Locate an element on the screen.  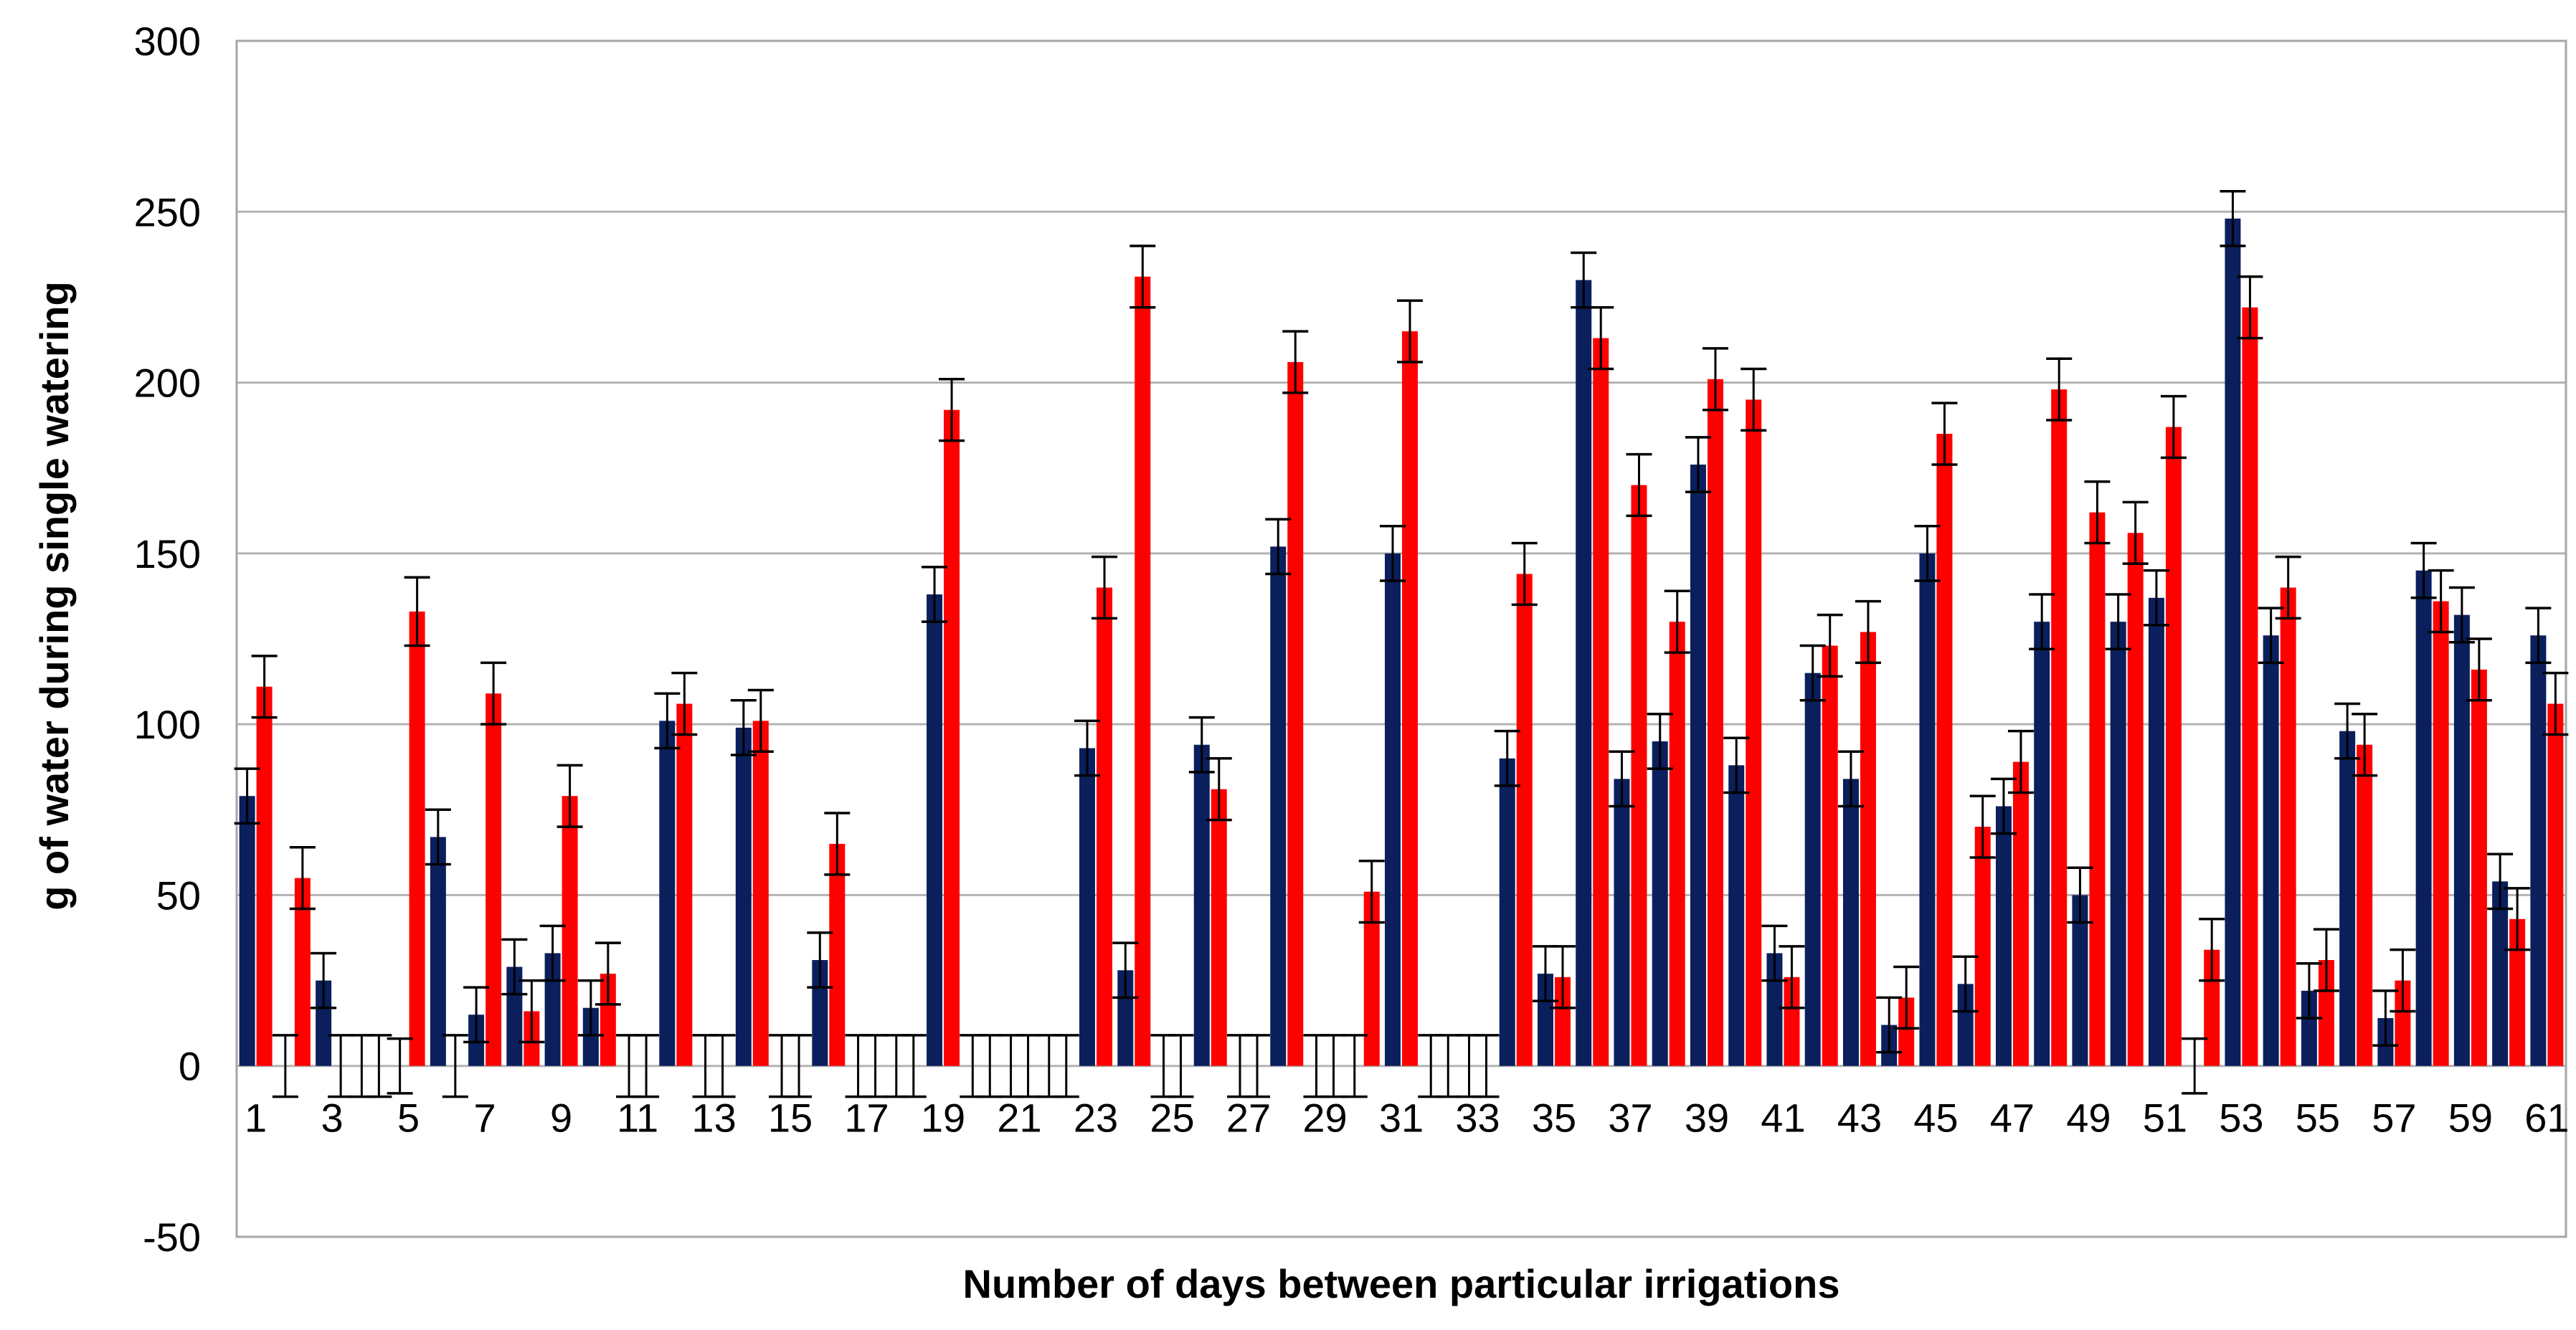
x-tick-label: 31 is located at coordinates (1401, 1118).